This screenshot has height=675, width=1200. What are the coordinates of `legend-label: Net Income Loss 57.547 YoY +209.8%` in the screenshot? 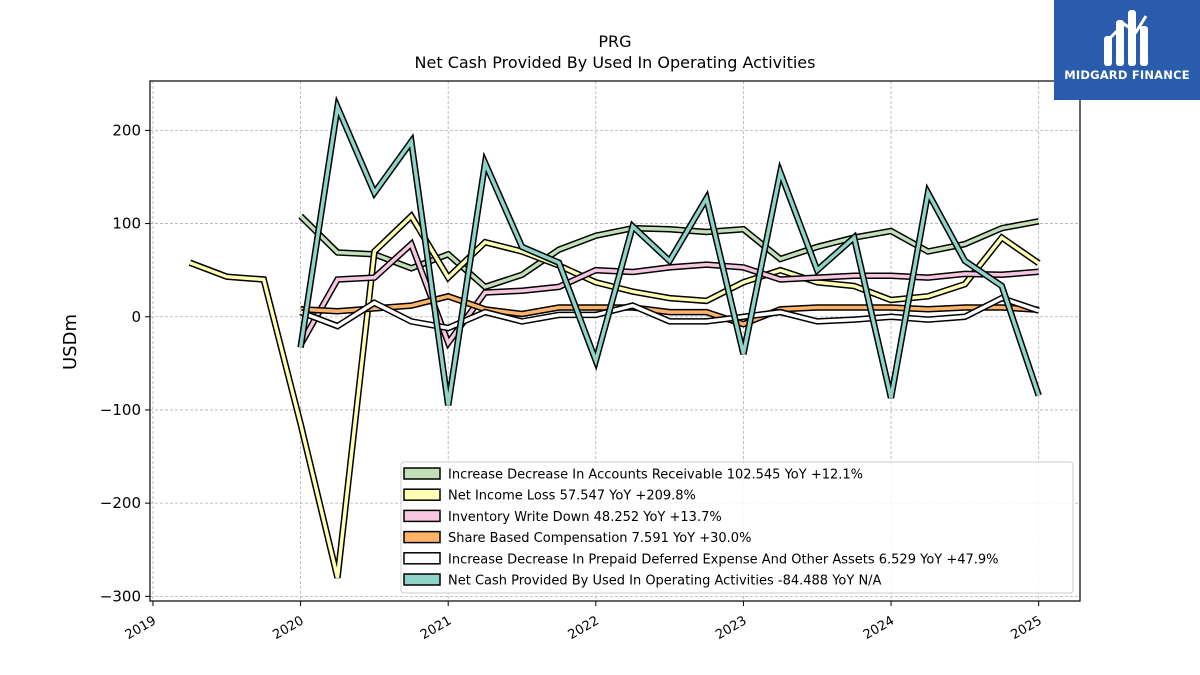 It's located at (572, 496).